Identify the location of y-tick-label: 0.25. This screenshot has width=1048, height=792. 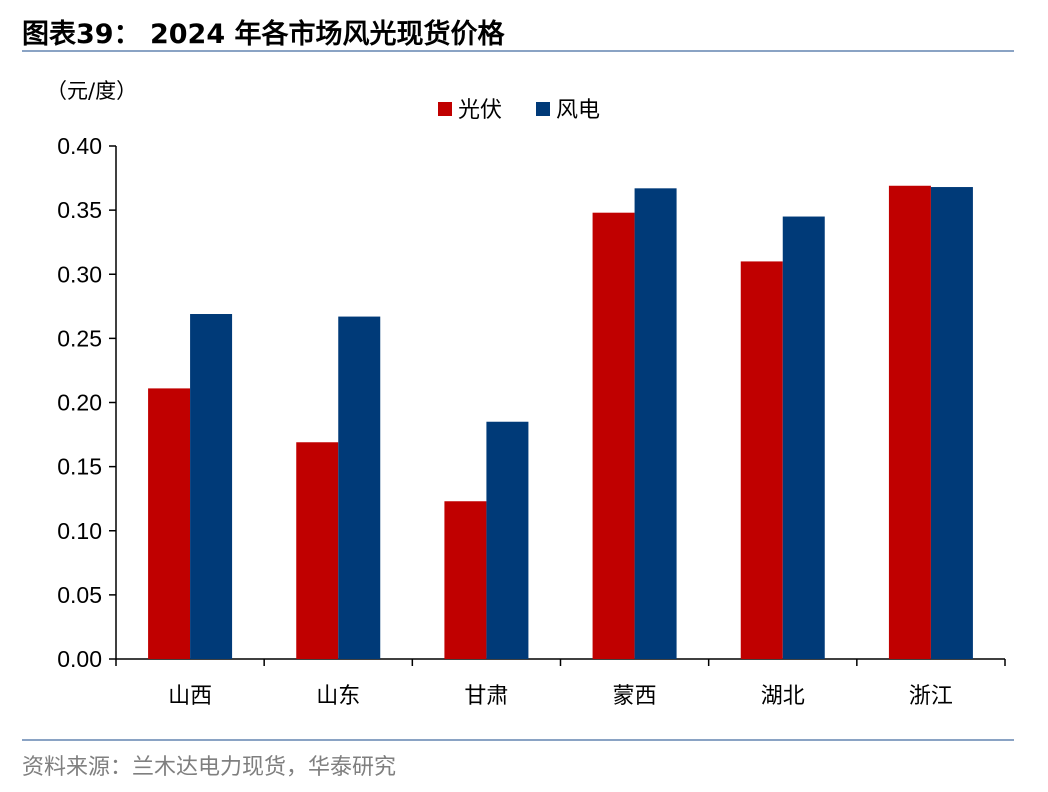
(79, 338).